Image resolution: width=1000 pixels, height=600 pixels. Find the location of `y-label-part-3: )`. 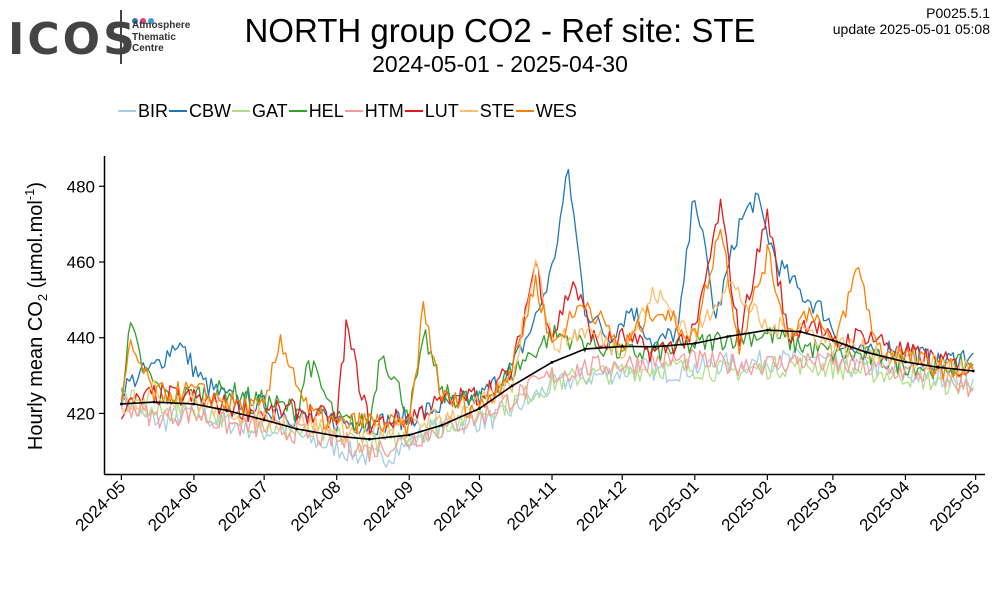

y-label-part-3: ) is located at coordinates (36, 185).